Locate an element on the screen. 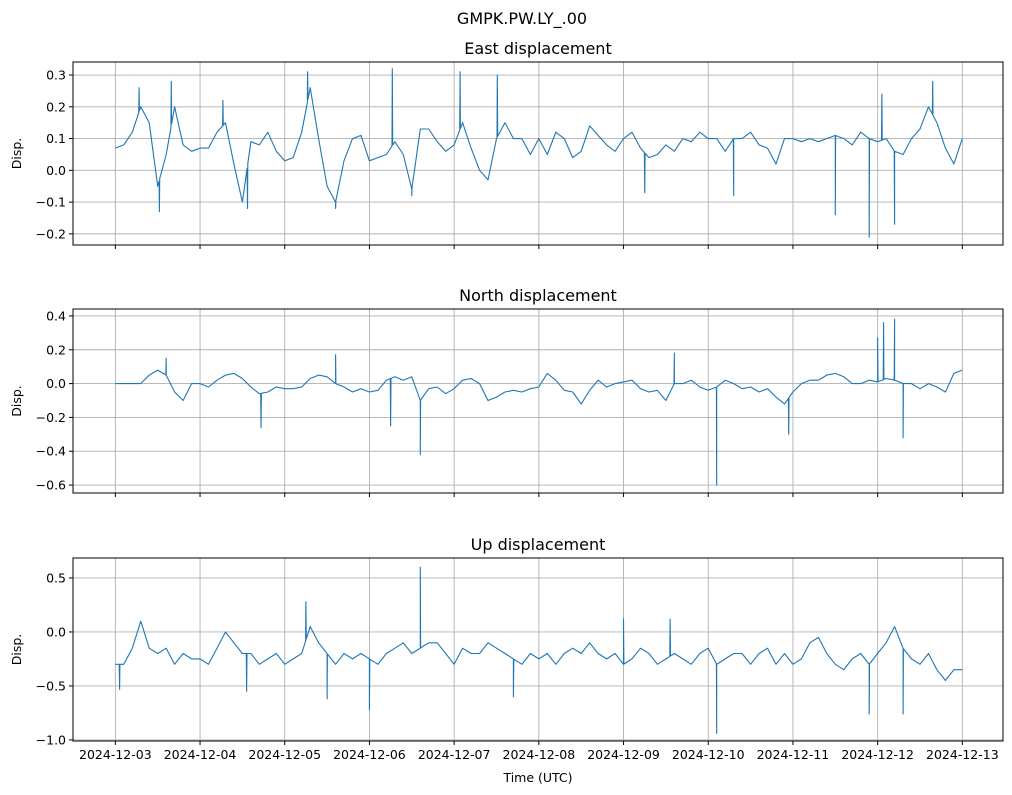  y-tick-label: 0.4 is located at coordinates (56, 315).